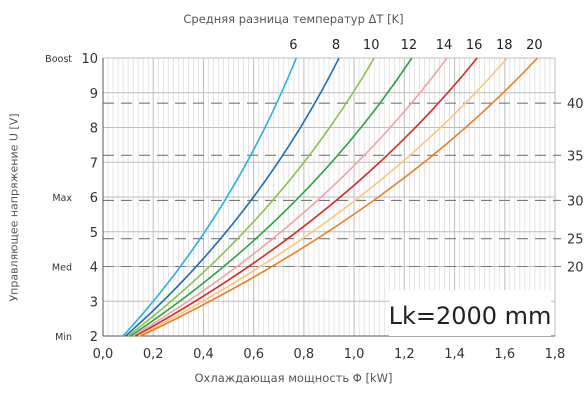 This screenshot has width=587, height=400. What do you see at coordinates (94, 94) in the screenshot?
I see `y-tick-label: 9` at bounding box center [94, 94].